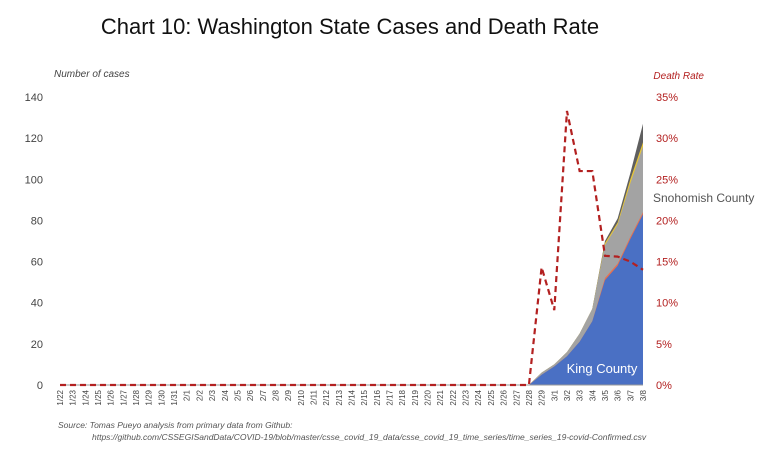 Image resolution: width=769 pixels, height=452 pixels. Describe the element at coordinates (466, 397) in the screenshot. I see `x-tick-label: 2/23` at that location.